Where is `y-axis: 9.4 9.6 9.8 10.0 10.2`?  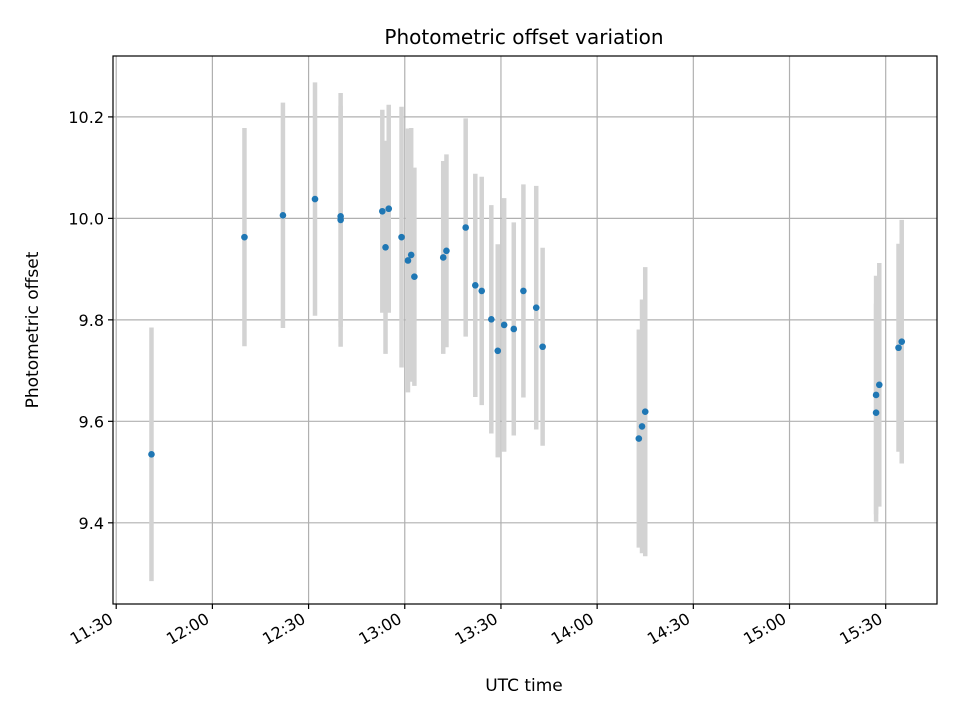
y-axis: 9.4 9.6 9.8 10.0 10.2 is located at coordinates (90, 320).